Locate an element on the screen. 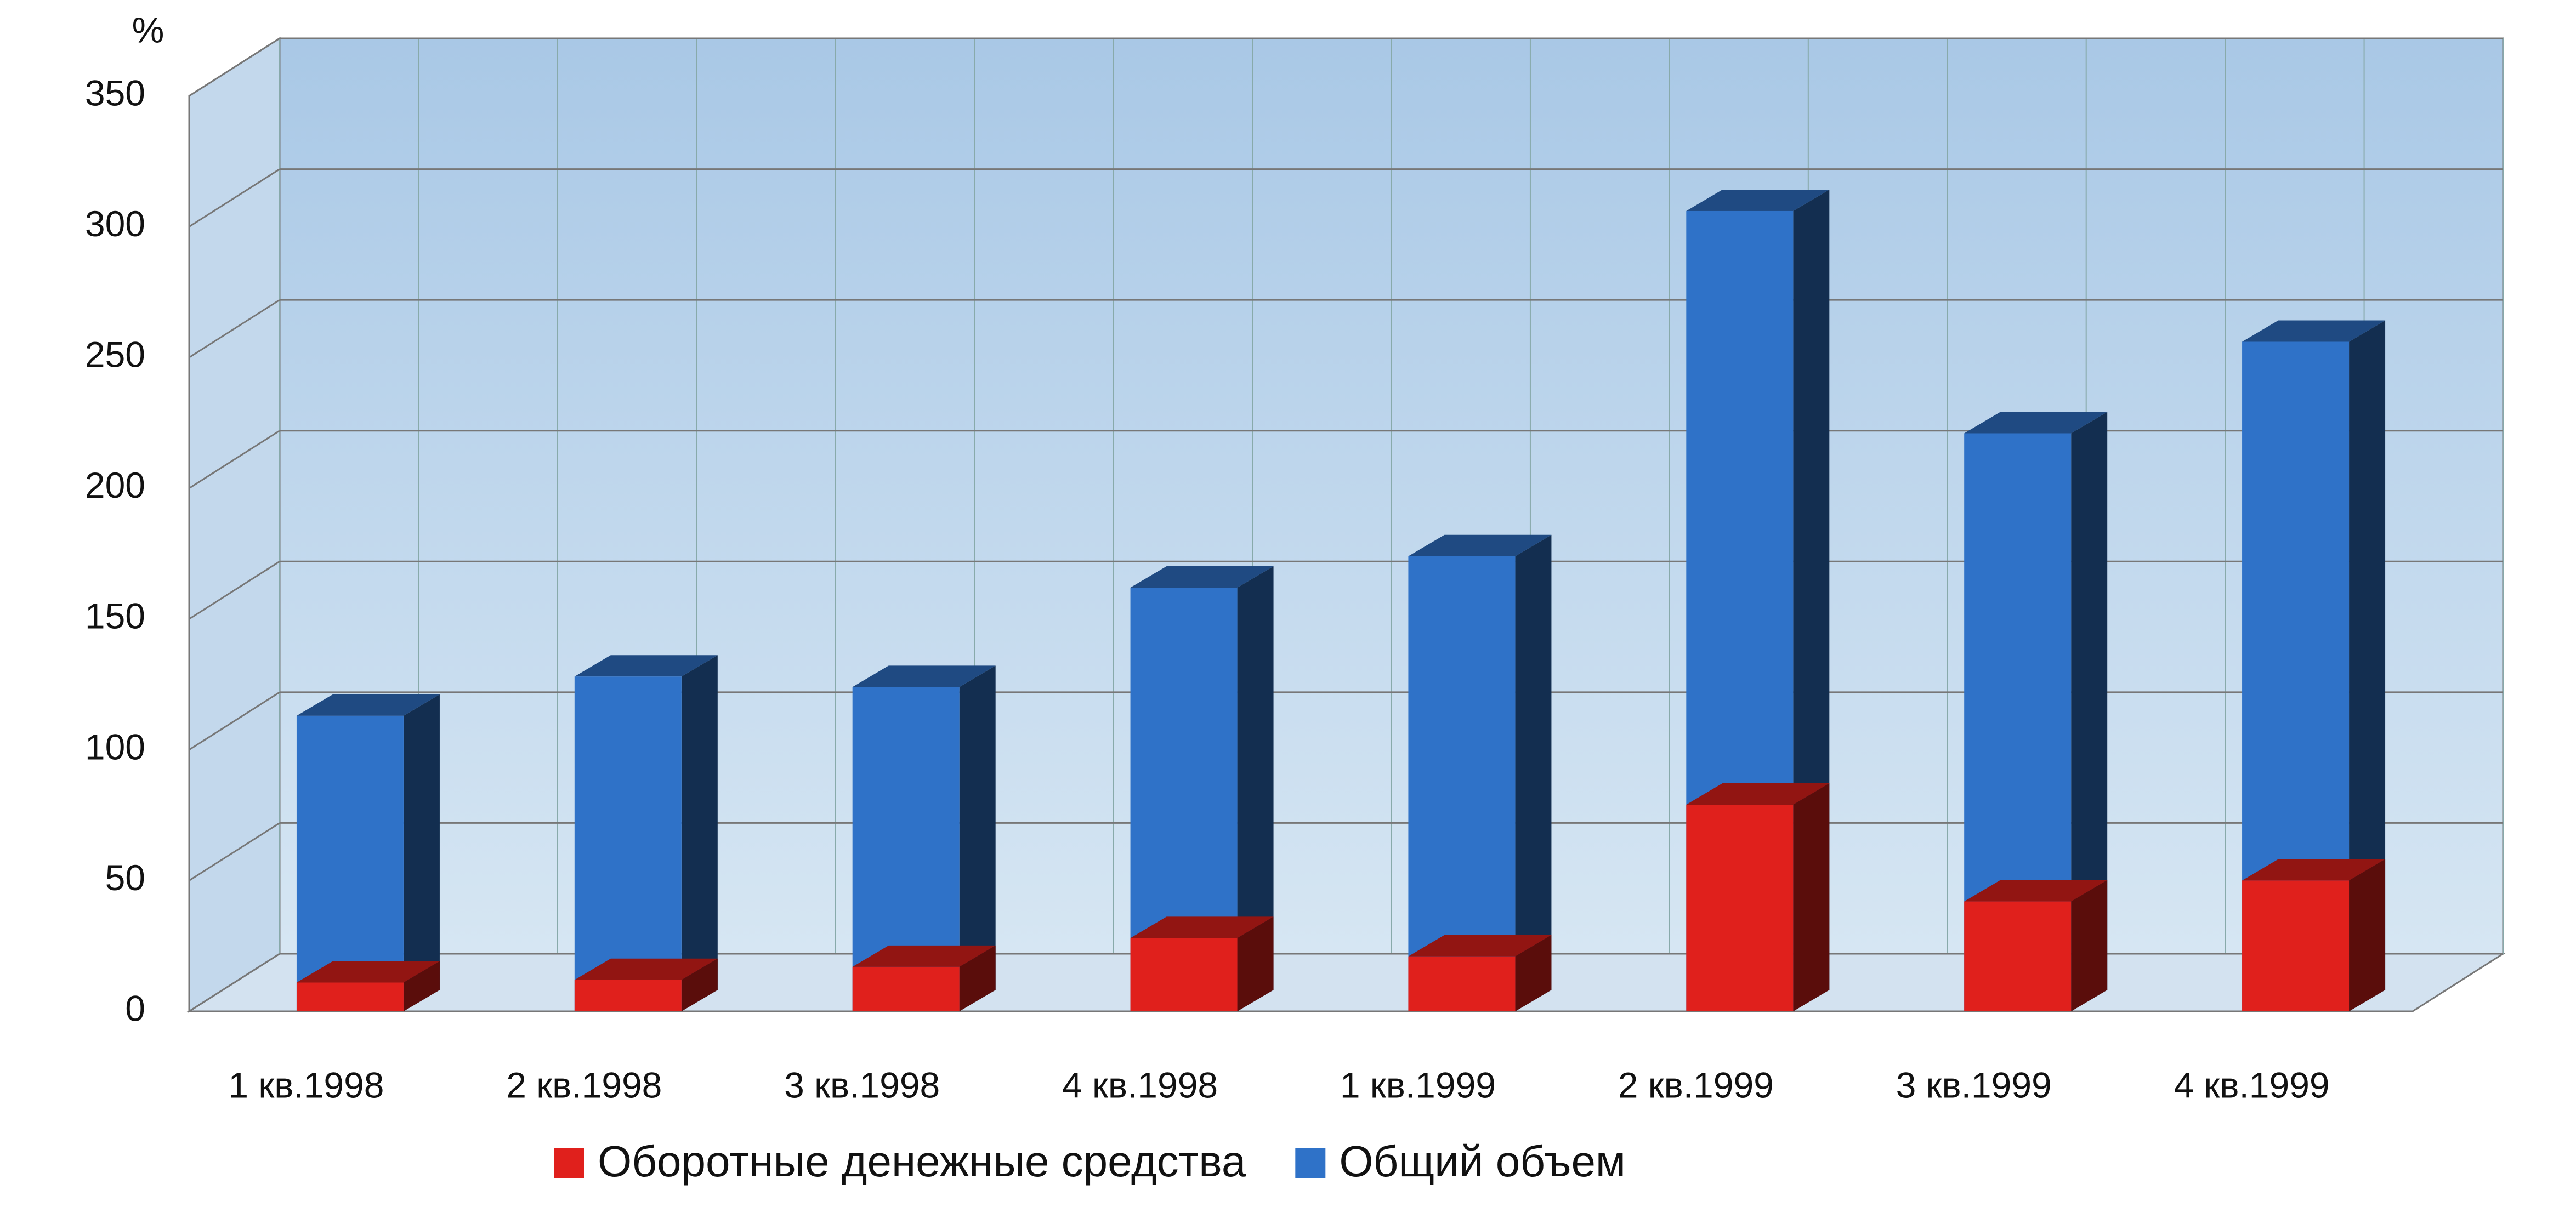 This screenshot has height=1207, width=2576. floor is located at coordinates (1346, 983).